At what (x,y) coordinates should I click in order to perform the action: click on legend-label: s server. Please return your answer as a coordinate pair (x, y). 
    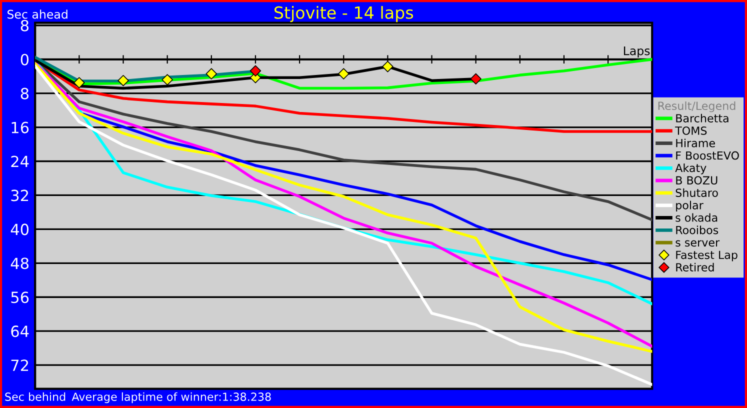
    Looking at the image, I should click on (698, 243).